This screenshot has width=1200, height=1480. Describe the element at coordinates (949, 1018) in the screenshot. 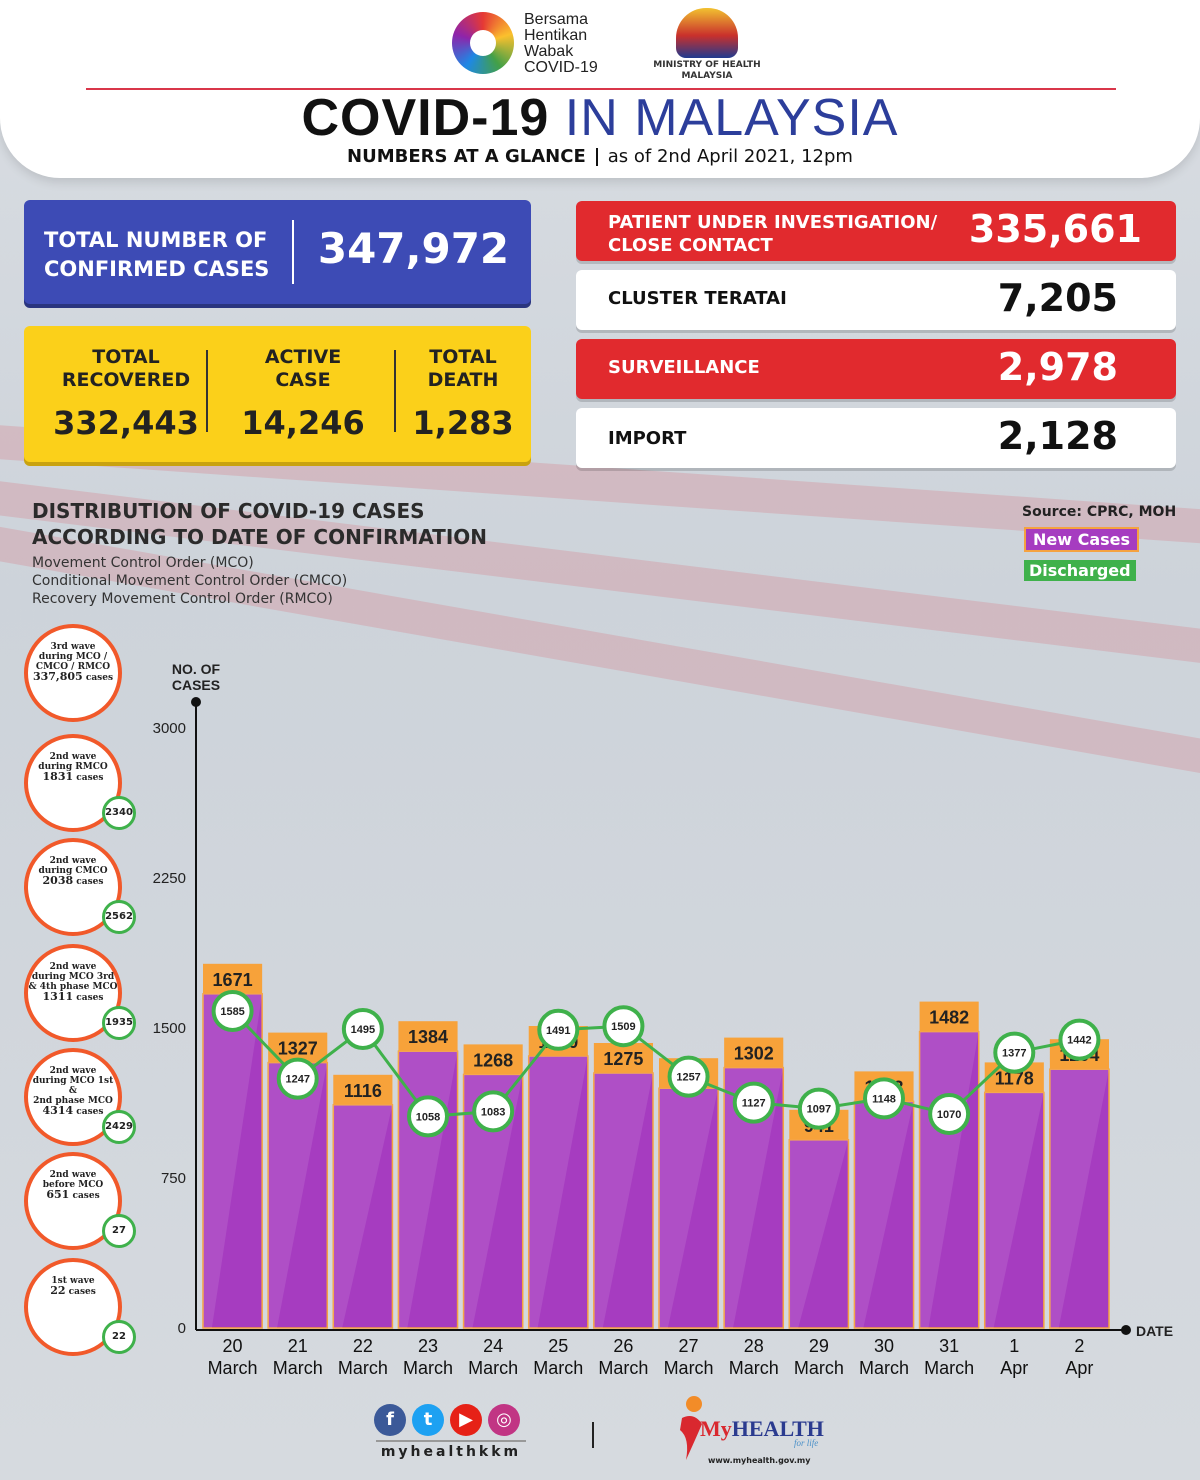

I see `bar-value-label: 1482` at that location.